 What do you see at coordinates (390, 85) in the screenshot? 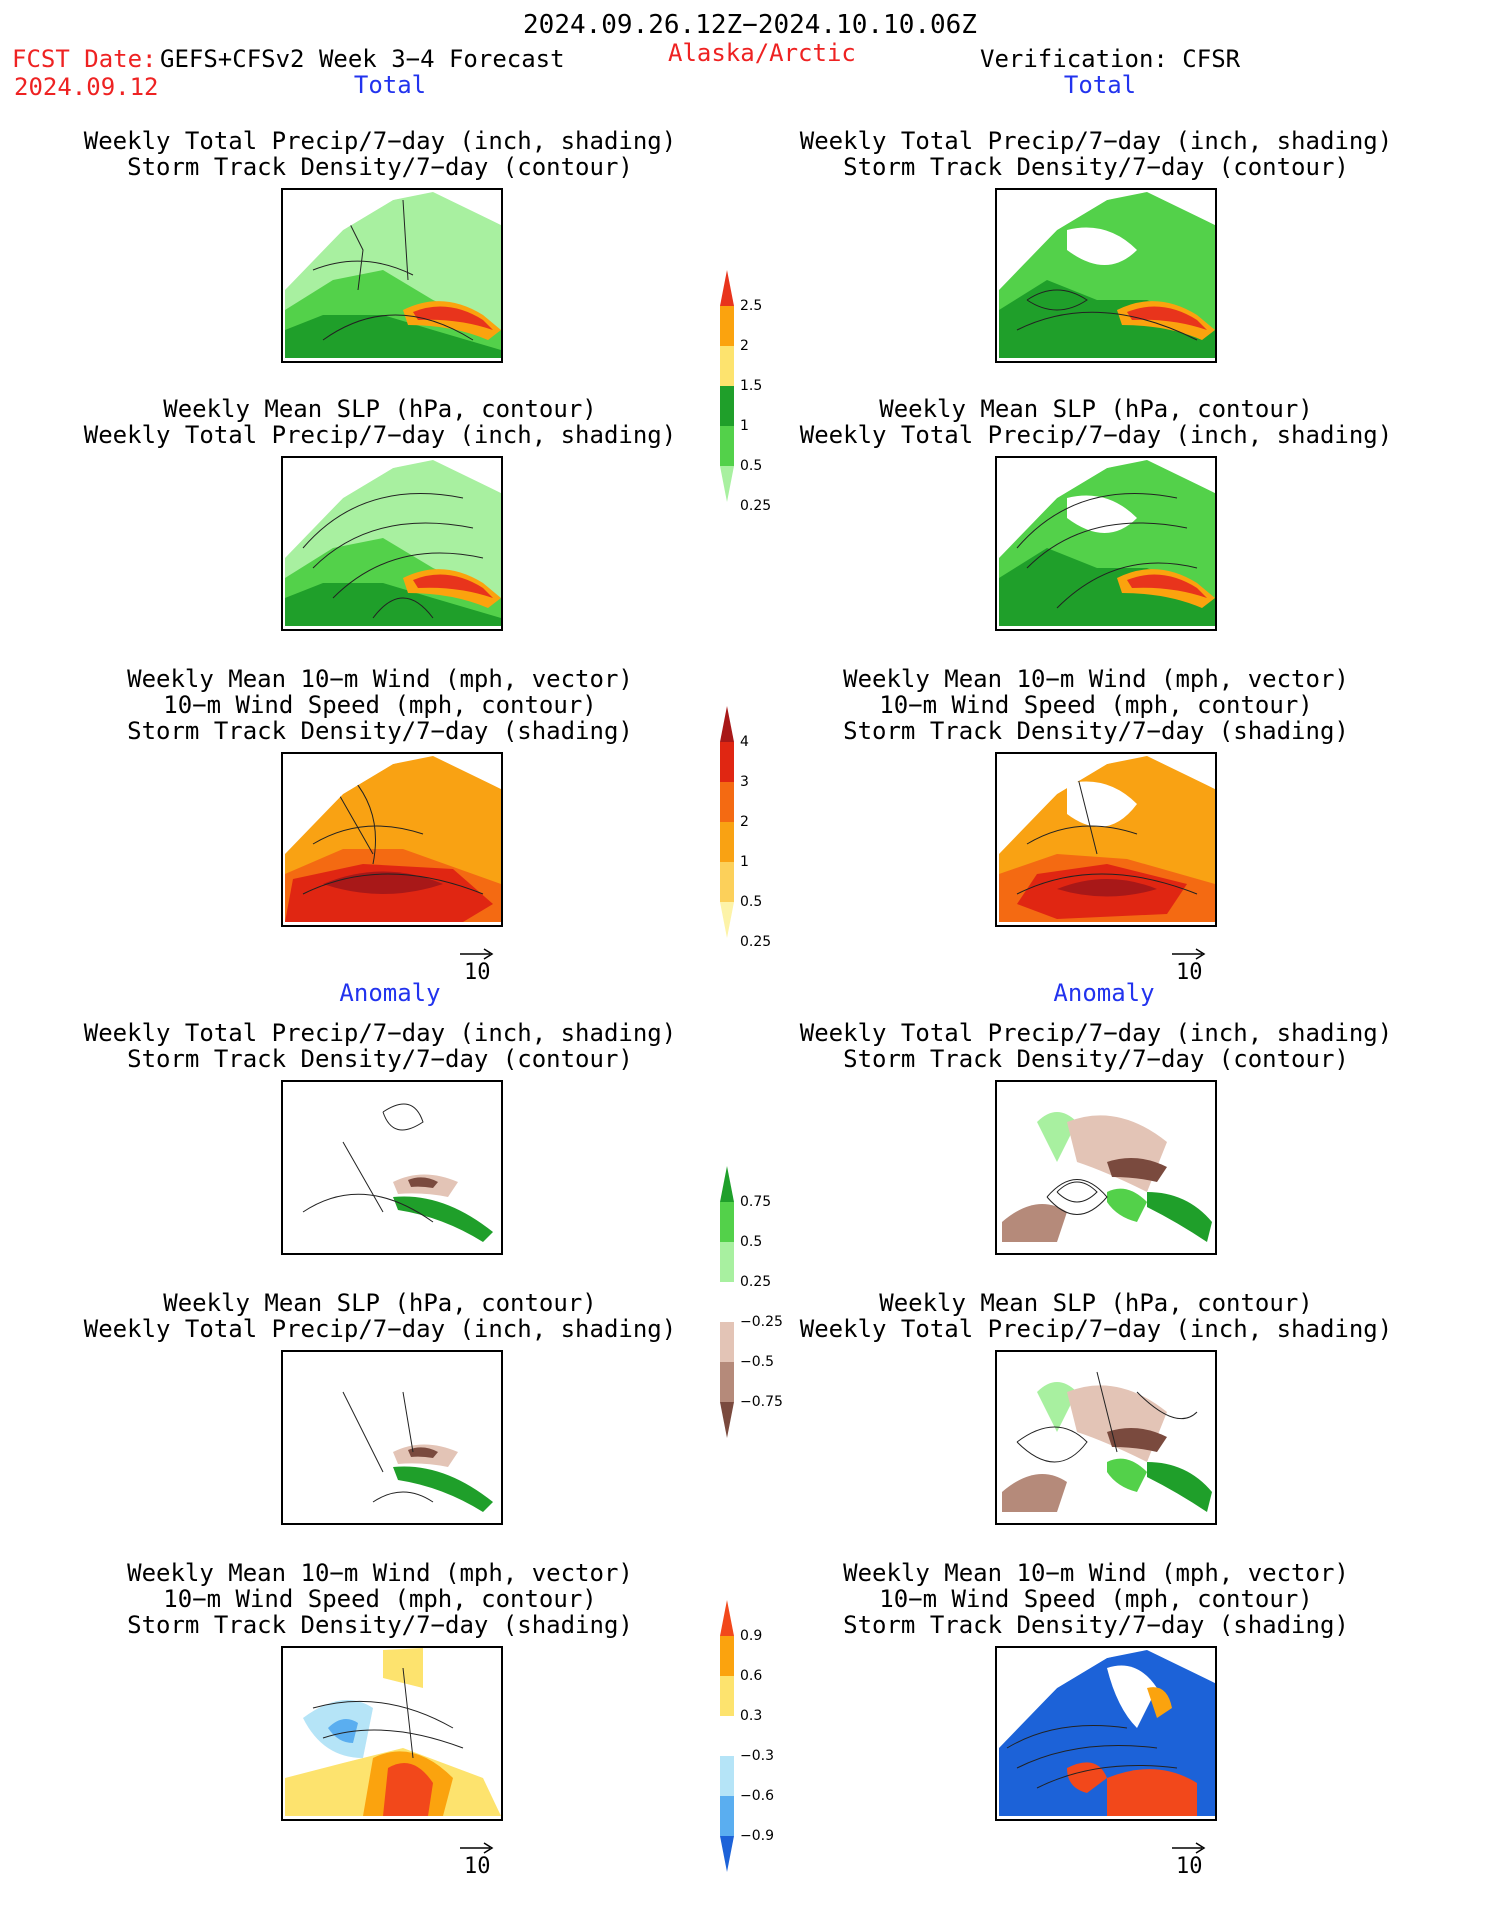
I see `section-total-left: Total` at bounding box center [390, 85].